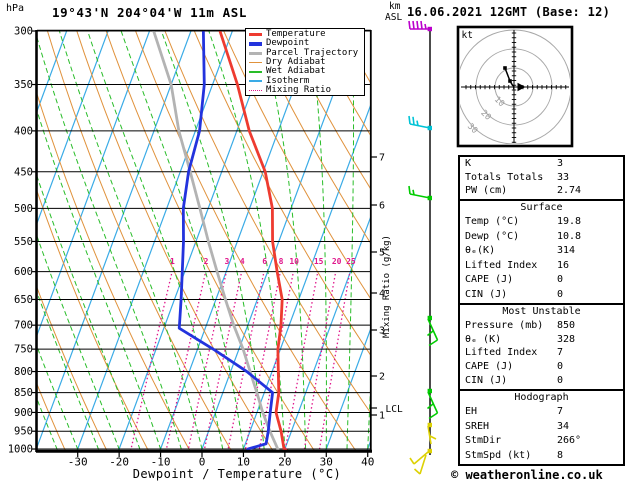 The height and width of the screenshot is (486, 629). What do you see at coordinates (492, 222) in the screenshot?
I see `index-label: Temp (°C)` at bounding box center [492, 222].